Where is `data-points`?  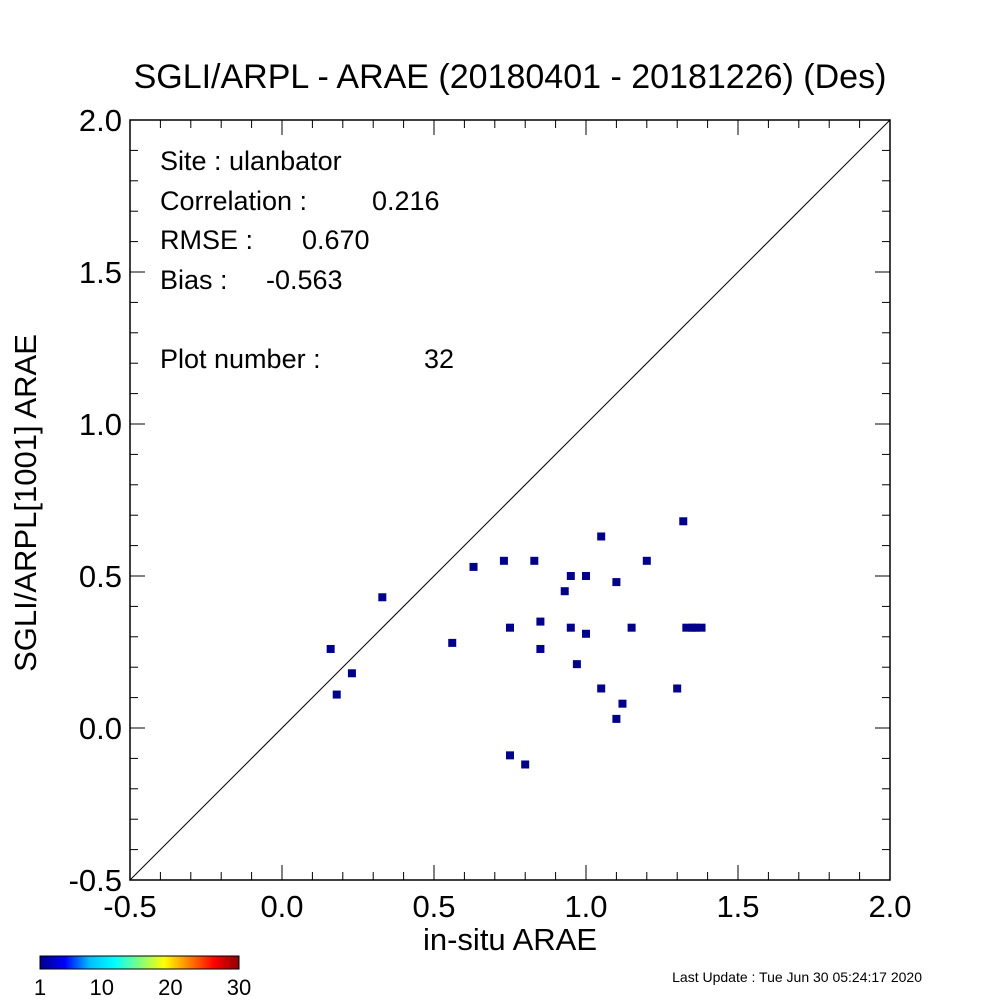
data-points is located at coordinates (516, 643).